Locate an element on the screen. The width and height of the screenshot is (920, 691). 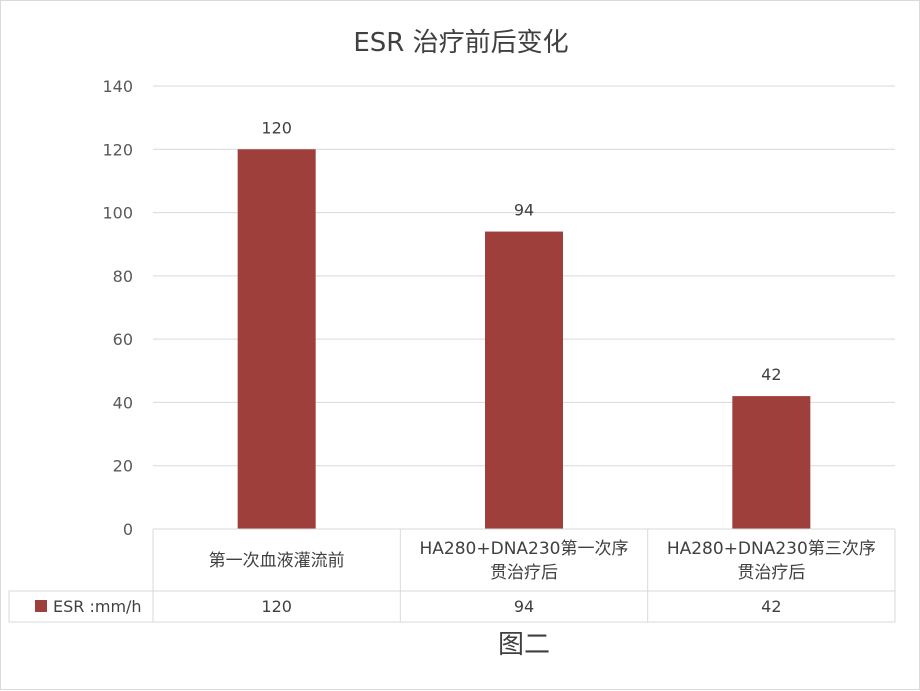
data-label: 42 is located at coordinates (771, 374).